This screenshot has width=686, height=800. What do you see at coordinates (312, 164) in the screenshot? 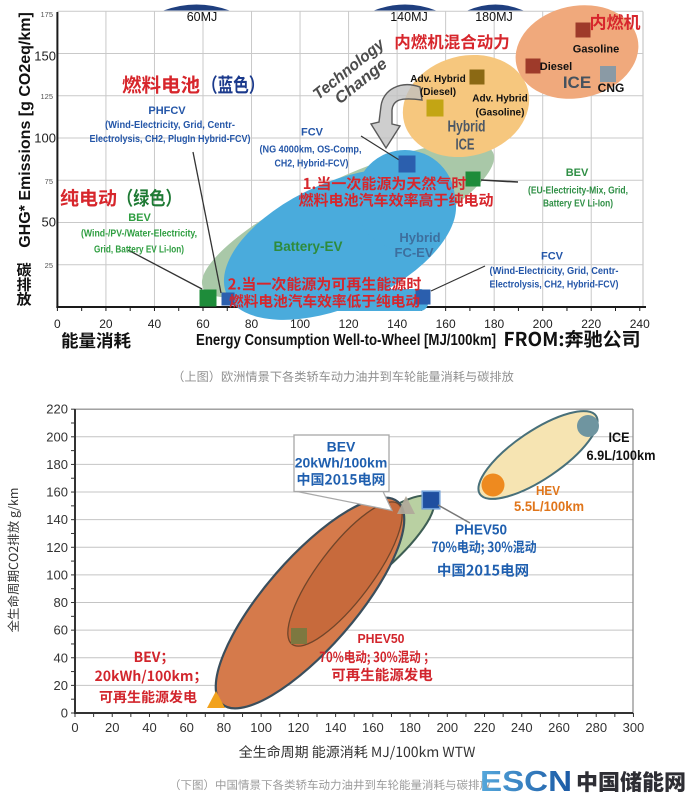
I see `svg-text: CH2, Hybrid-FCV)` at bounding box center [312, 164].